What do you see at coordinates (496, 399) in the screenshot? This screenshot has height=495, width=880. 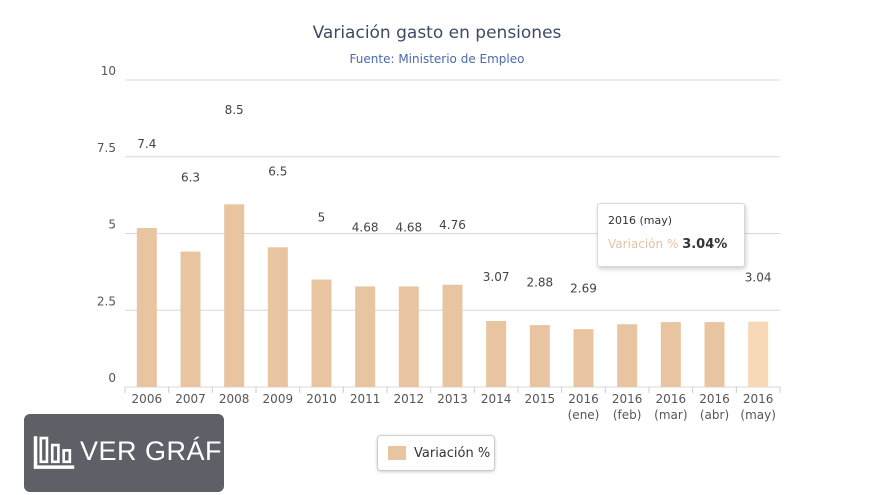 I see `x-tick-label: 2014` at bounding box center [496, 399].